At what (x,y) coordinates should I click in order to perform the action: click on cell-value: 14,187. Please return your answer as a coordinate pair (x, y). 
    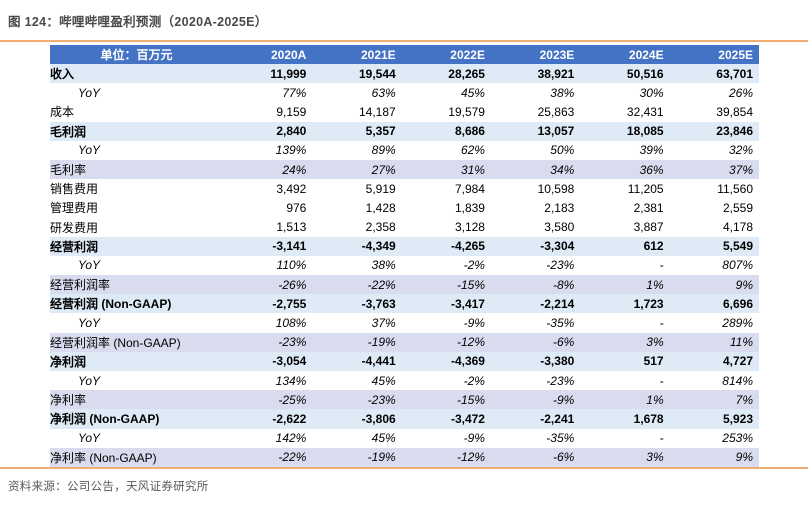
    Looking at the image, I should click on (357, 112).